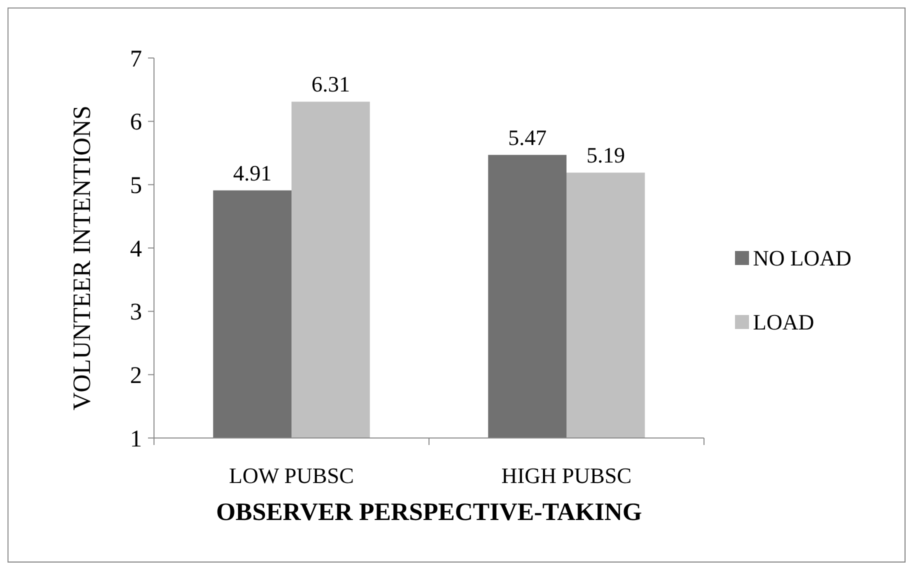 The height and width of the screenshot is (563, 906). I want to click on legend-label: LOAD, so click(783, 322).